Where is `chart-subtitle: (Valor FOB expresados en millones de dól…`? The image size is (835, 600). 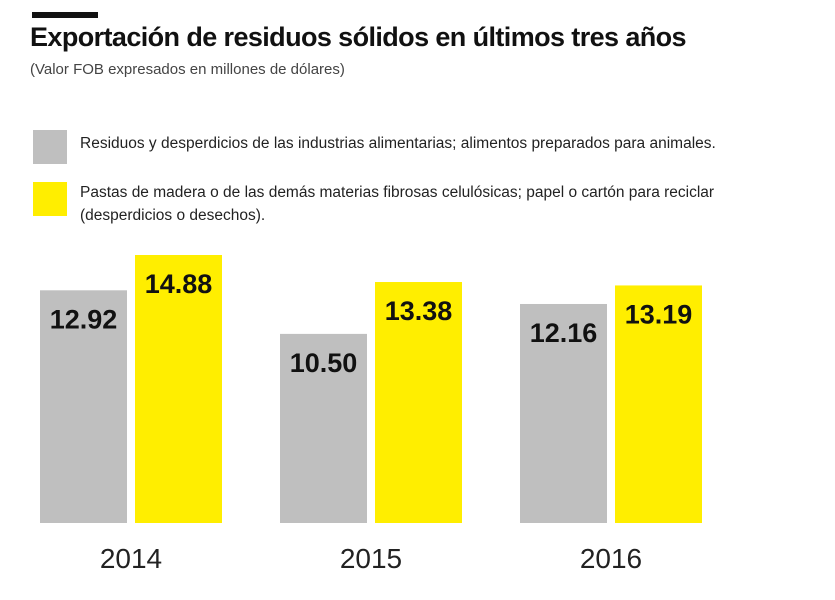
chart-subtitle: (Valor FOB expresados en millones de dól… is located at coordinates (187, 69).